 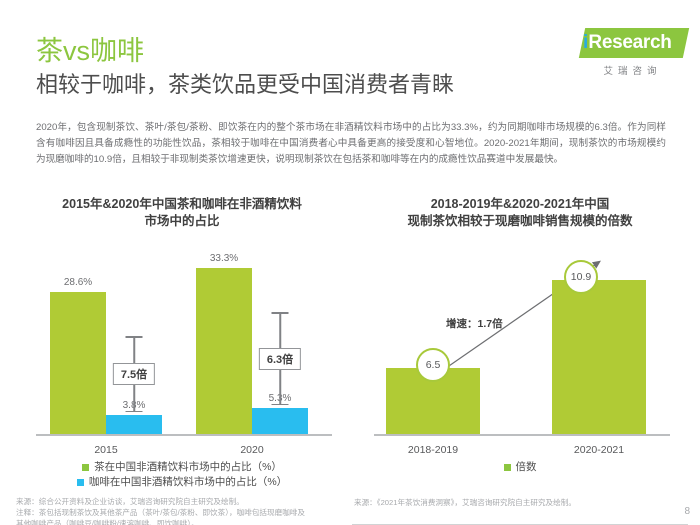 What do you see at coordinates (107, 522) in the screenshot?
I see `left-source-line3: 其他咖啡产品（咖啡豆/咖啡粉/速溶咖啡、即饮咖啡）。` at bounding box center [107, 522].